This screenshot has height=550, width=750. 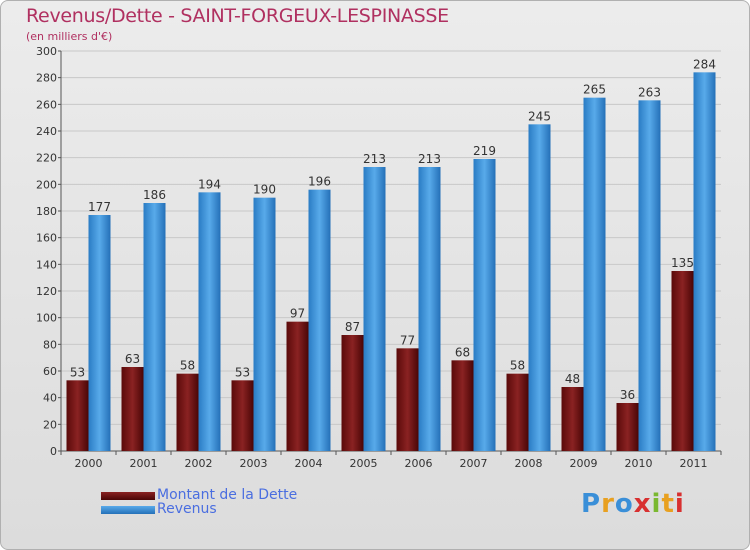 I want to click on x-tick-label: 2005, so click(x=364, y=463).